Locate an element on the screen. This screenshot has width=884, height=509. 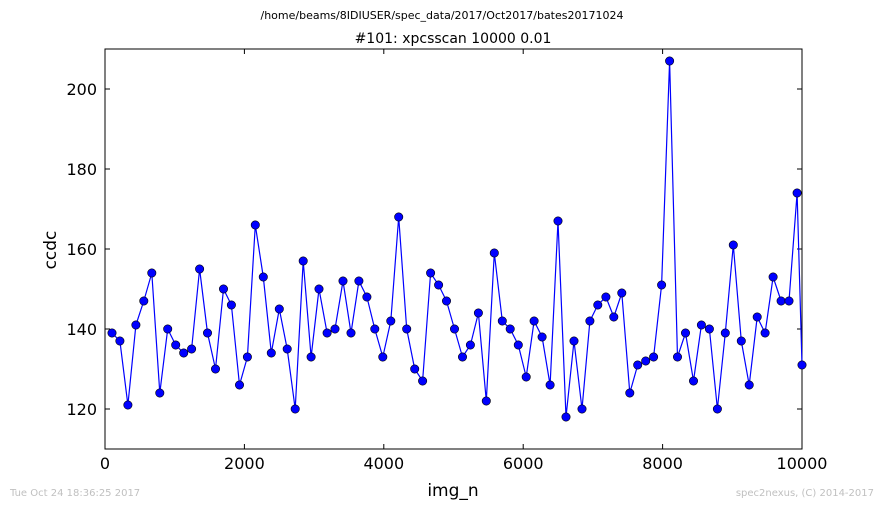
x-tick-label: 2000 is located at coordinates (244, 463).